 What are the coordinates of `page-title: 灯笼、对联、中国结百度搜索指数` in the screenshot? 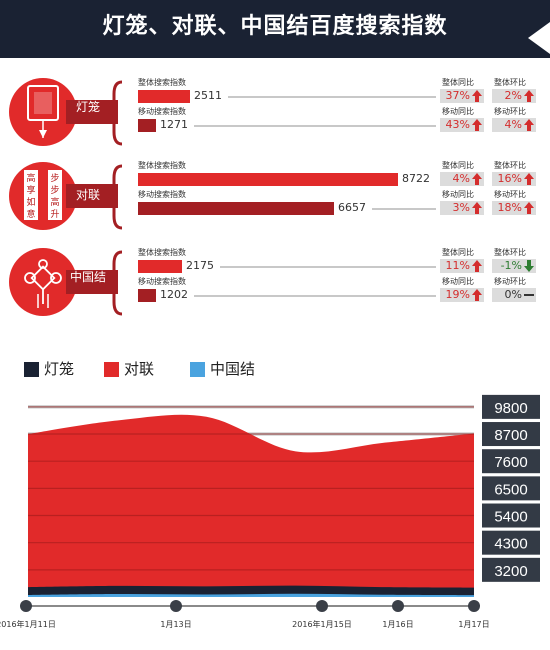 It's located at (275, 26).